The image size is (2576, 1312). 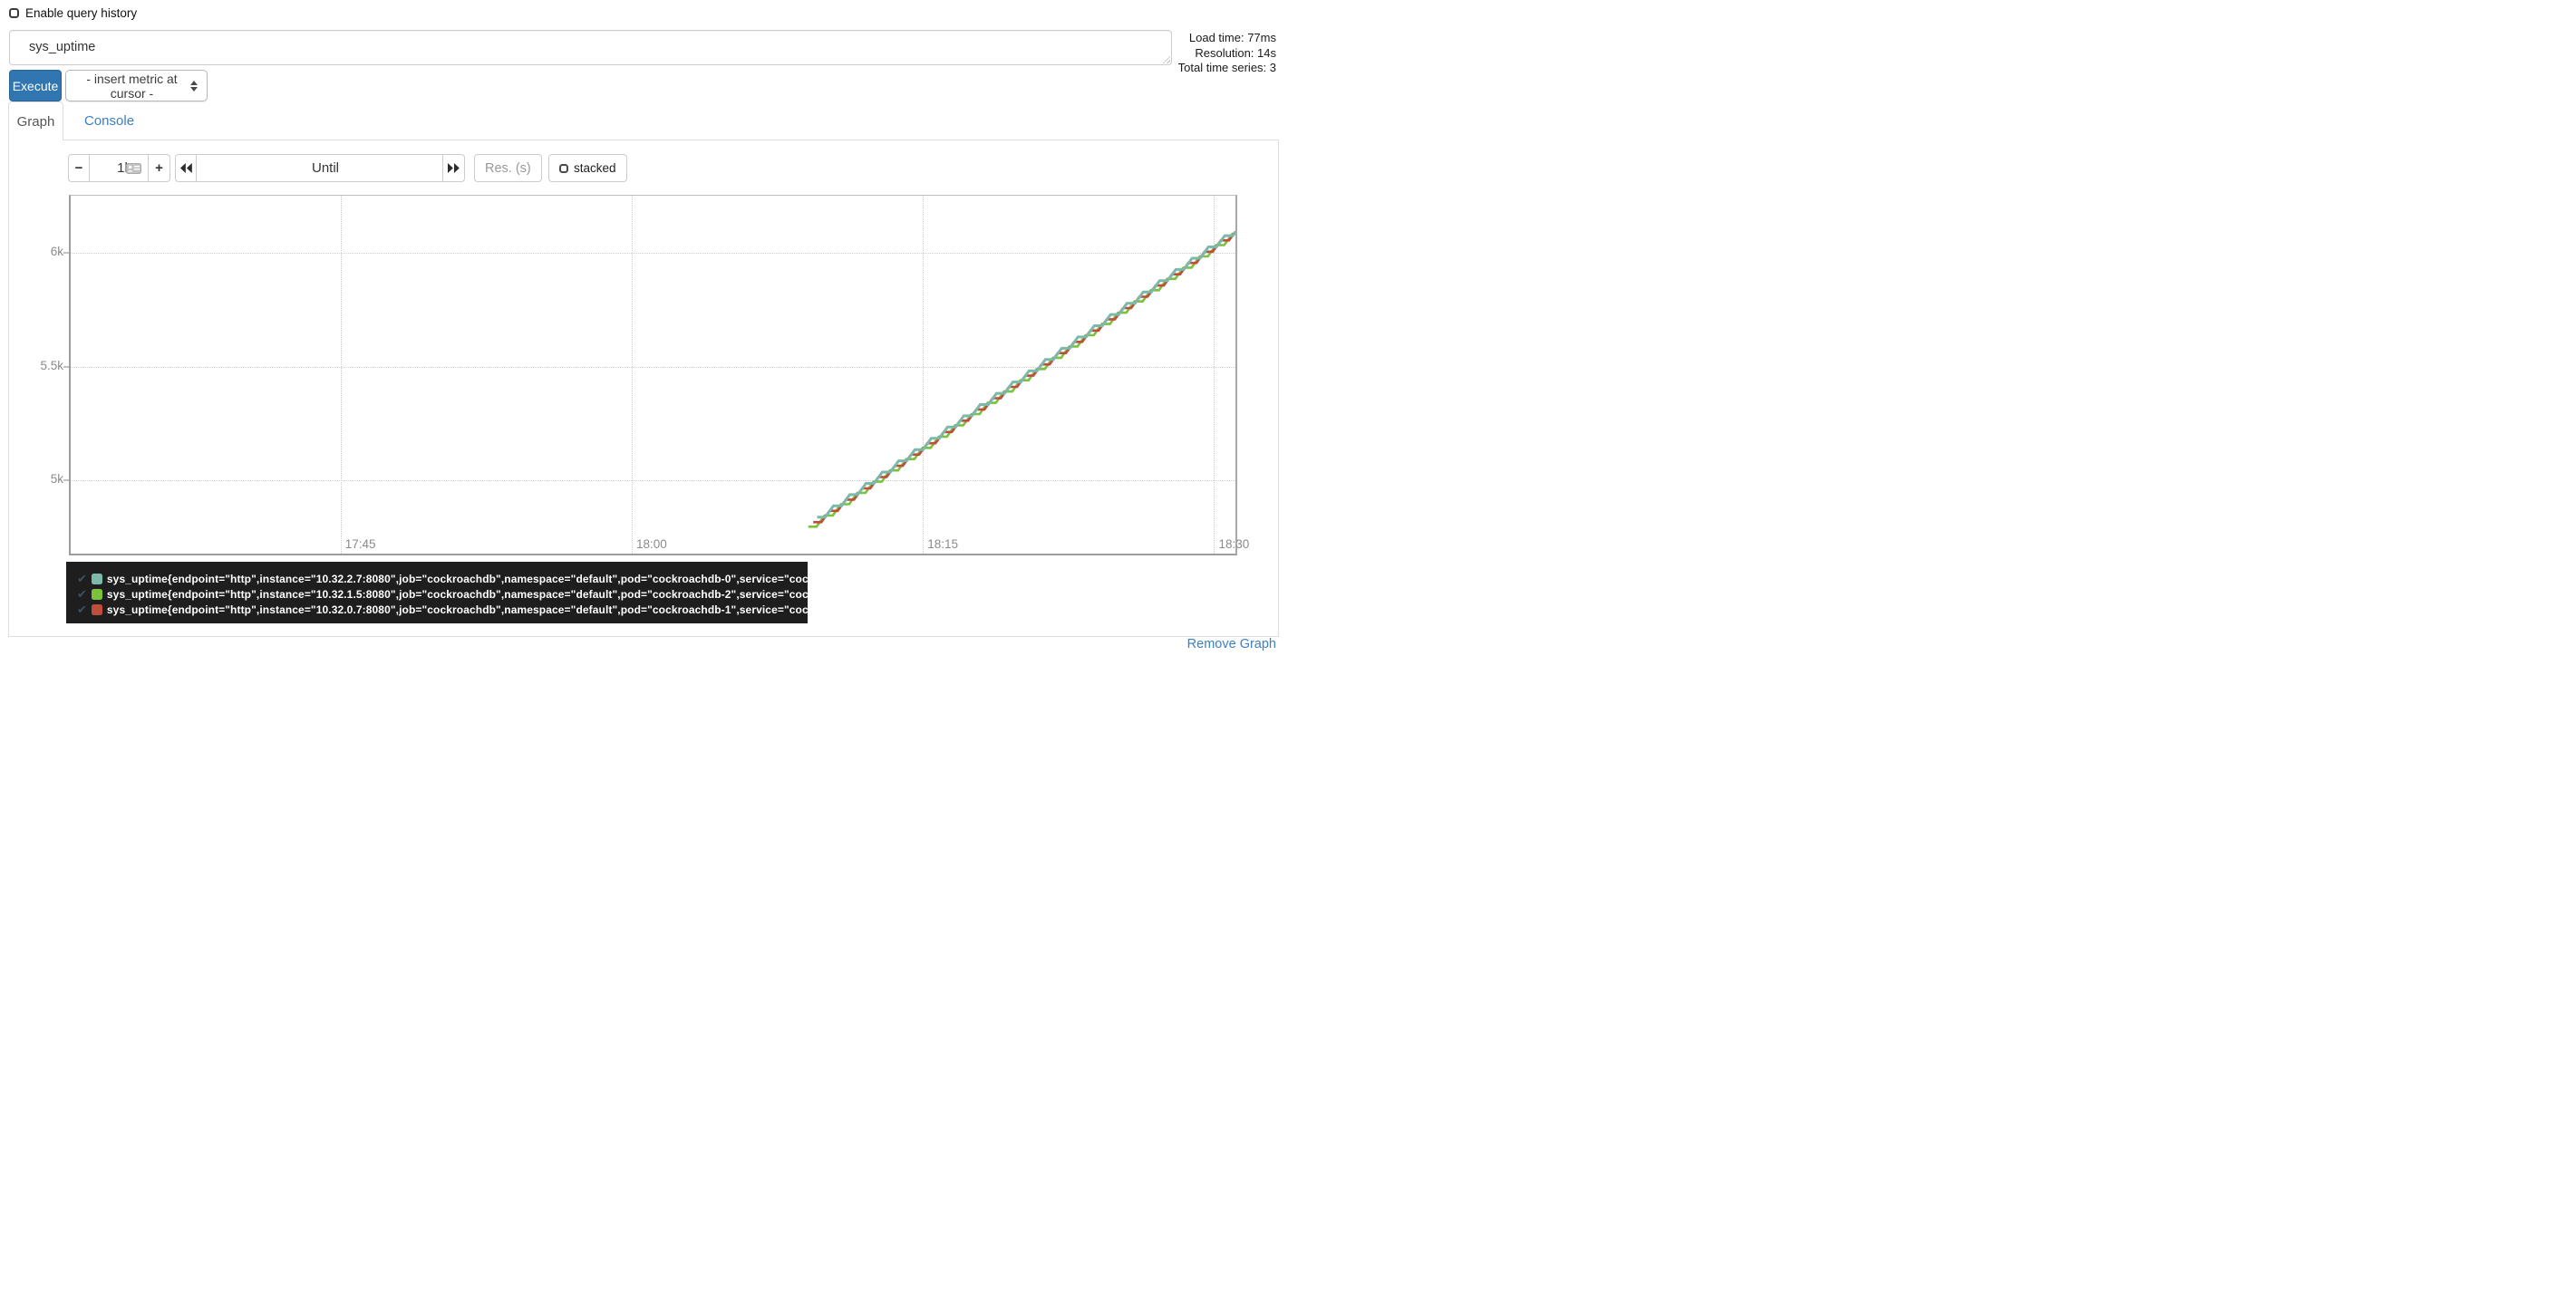 I want to click on textarea-resize-grip-icon, so click(x=1166, y=59).